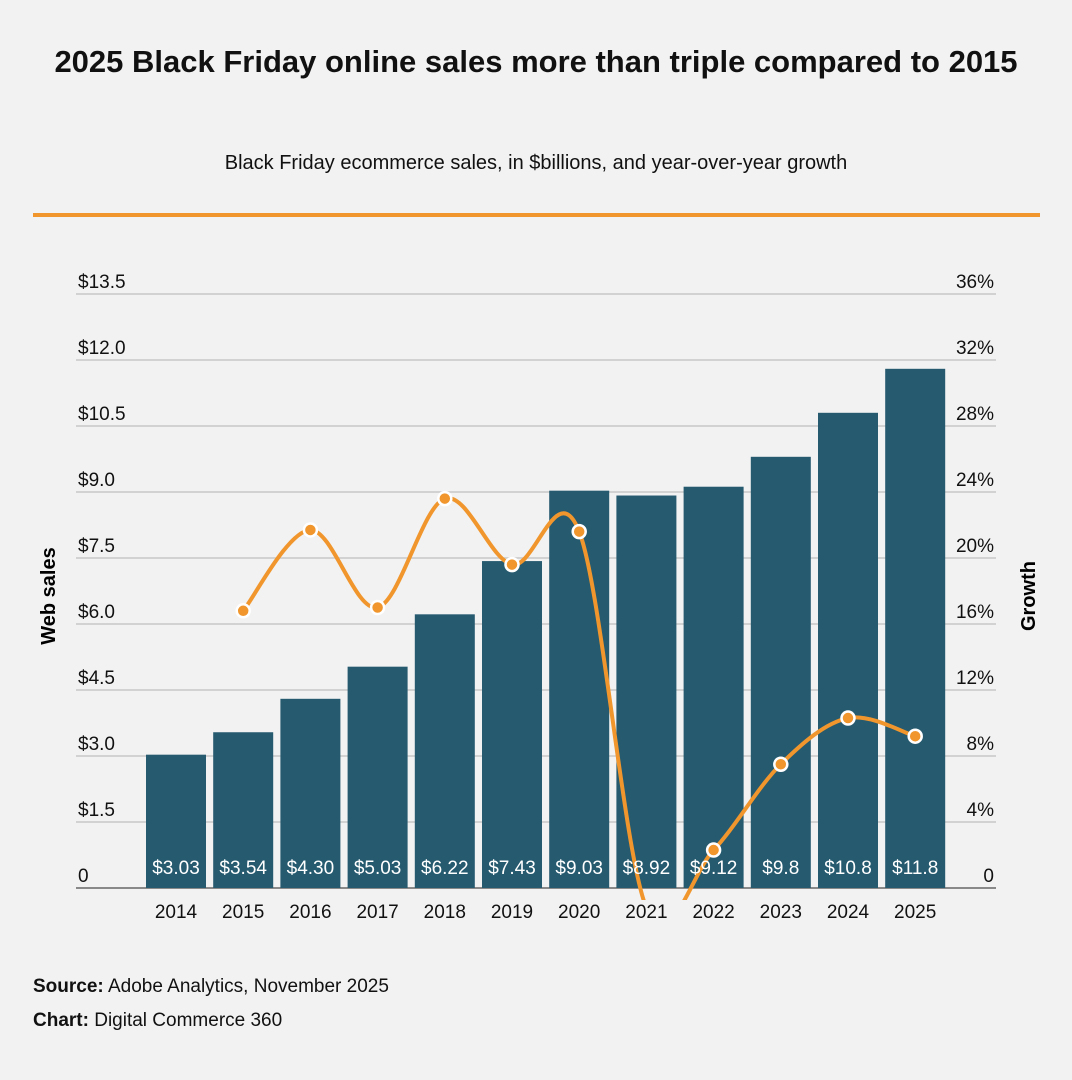 The height and width of the screenshot is (1080, 1072). What do you see at coordinates (61, 1020) in the screenshot?
I see `chart-credit-label: Chart:` at bounding box center [61, 1020].